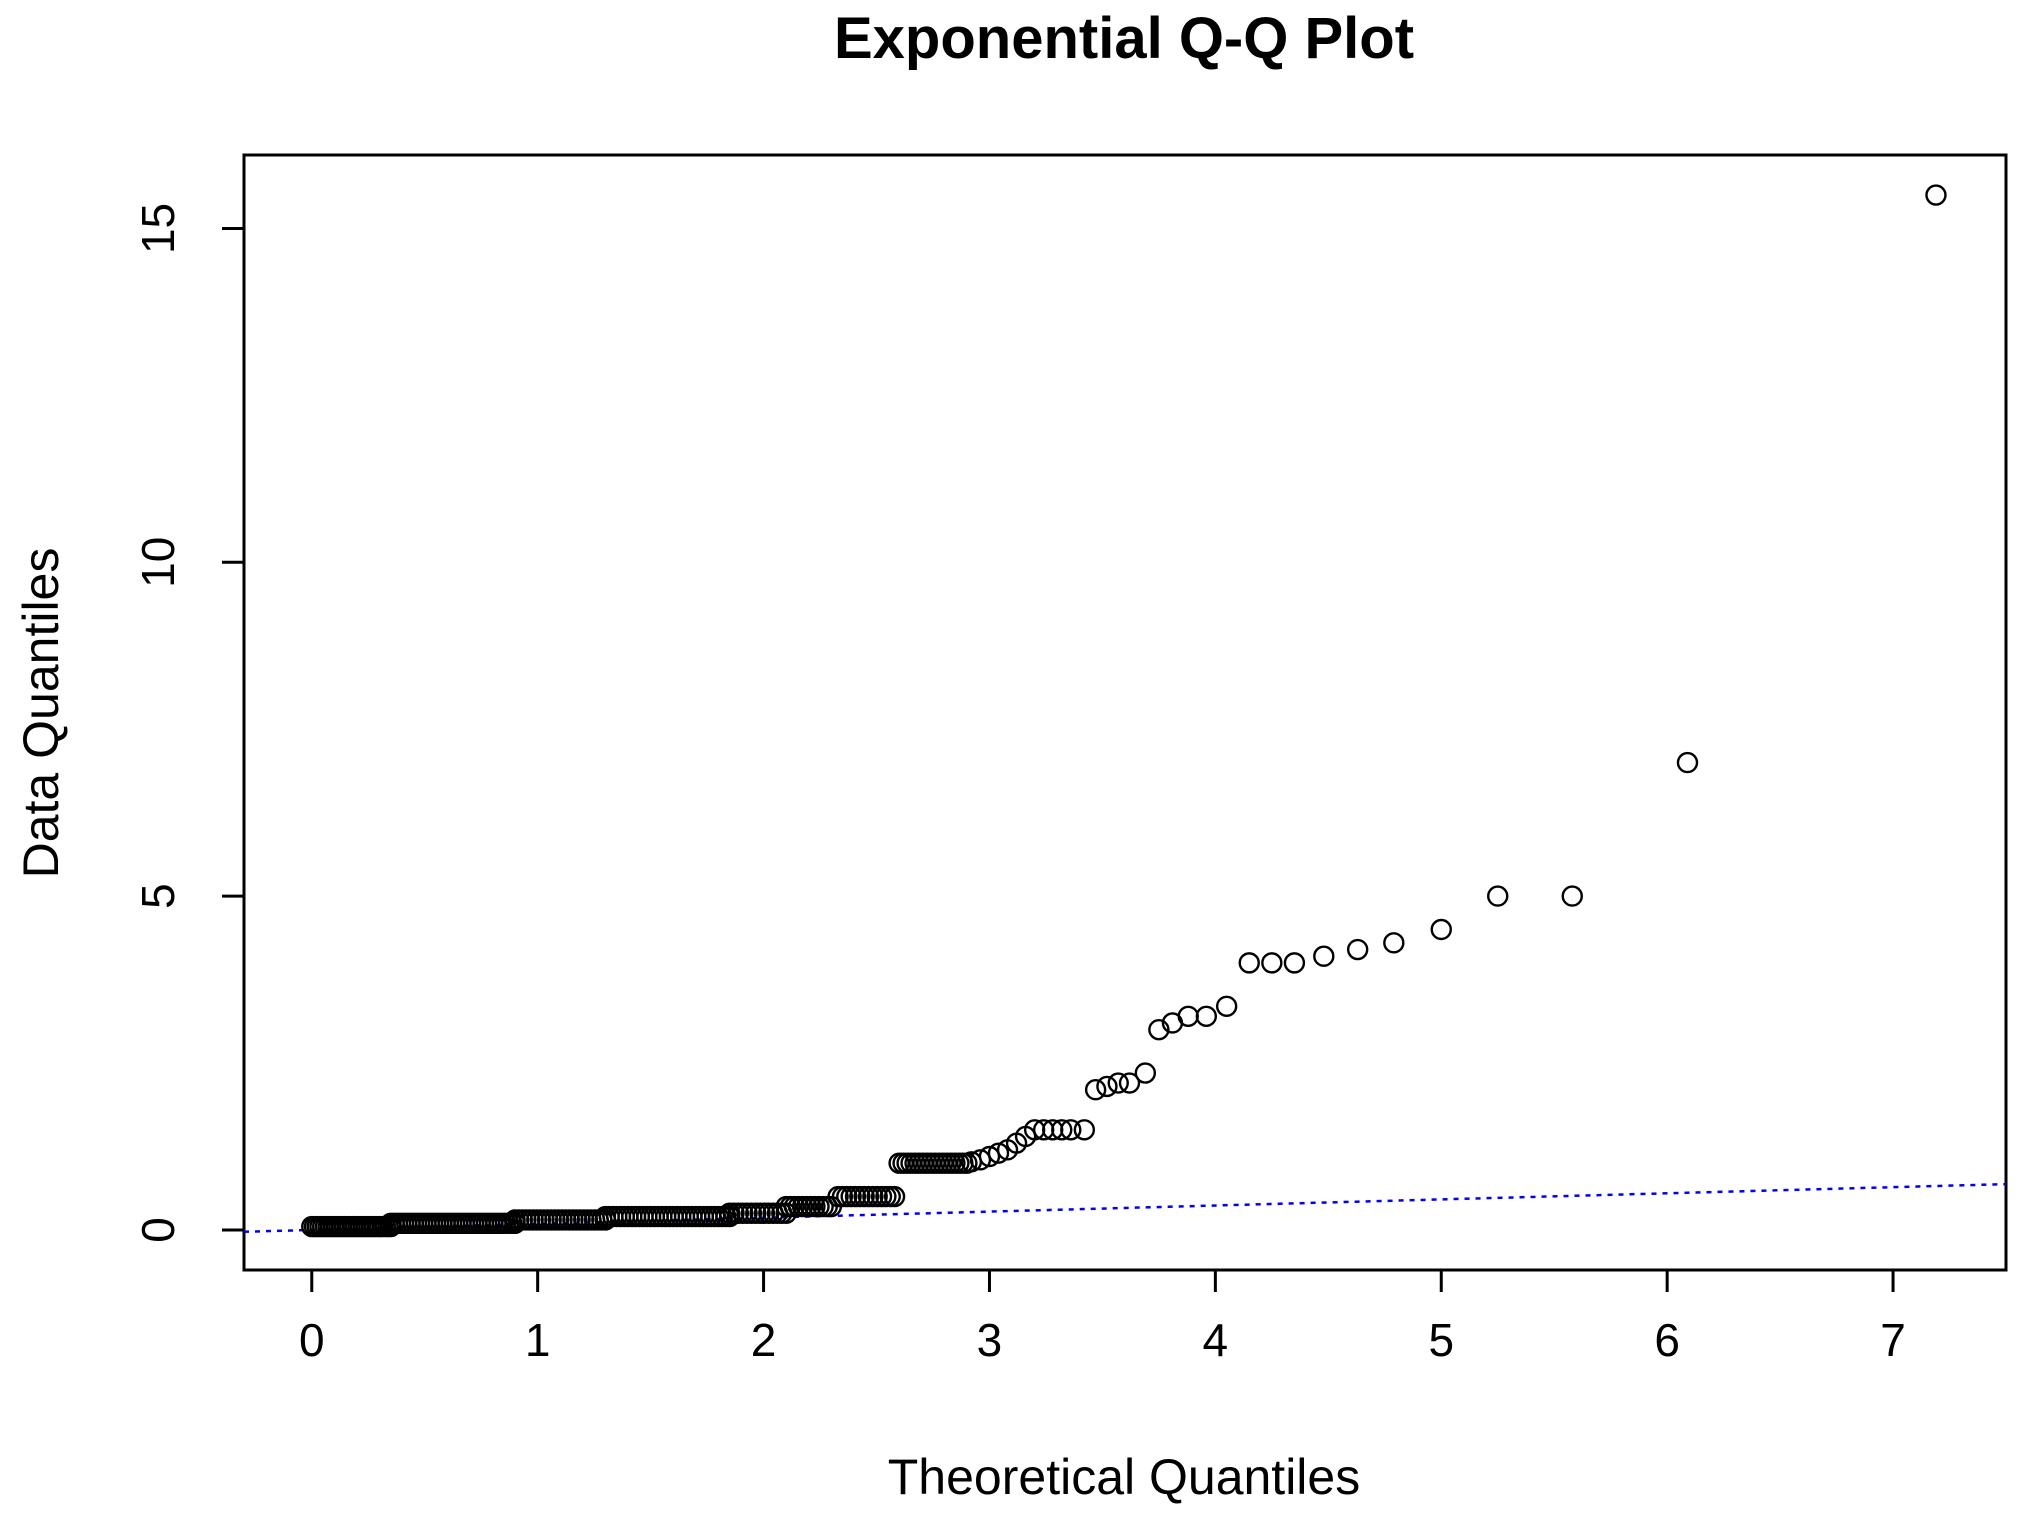 The height and width of the screenshot is (1513, 2021). I want to click on x-tick-label: 0, so click(312, 1340).